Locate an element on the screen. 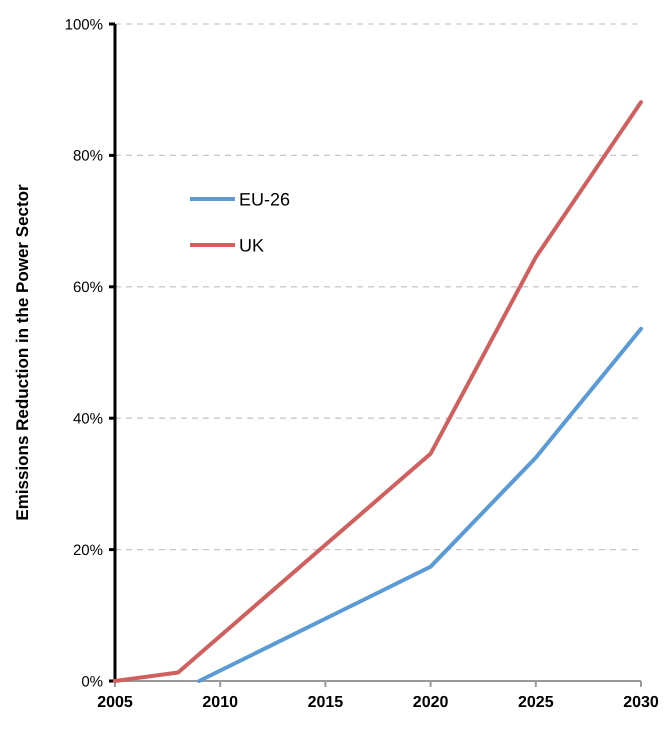  legend-label: UK is located at coordinates (251, 245).